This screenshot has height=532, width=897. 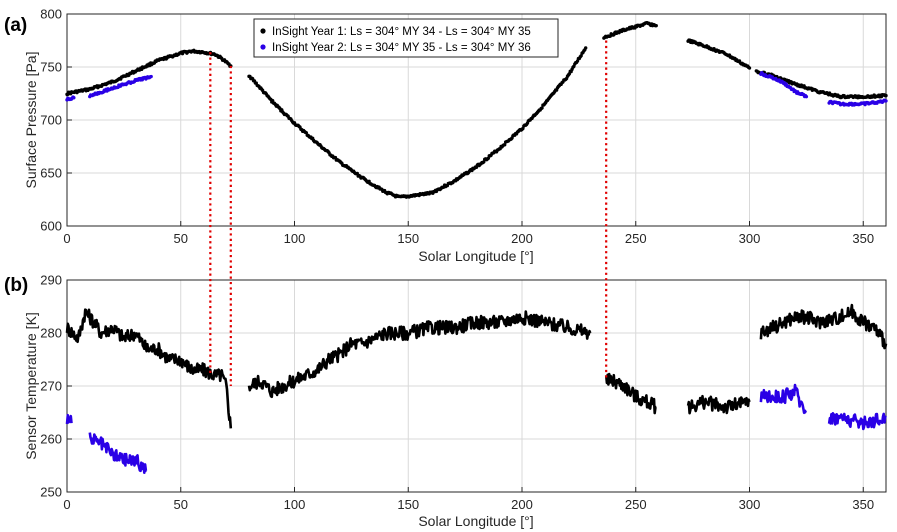 I want to click on temperature-y-tick-label: 290, so click(x=51, y=280).